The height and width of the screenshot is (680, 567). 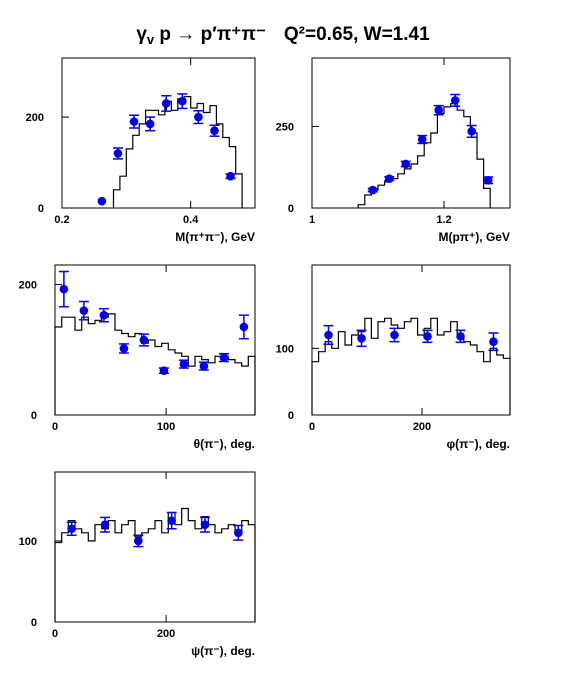 I want to click on x-axis-label: φ(π⁻), deg., so click(x=478, y=444).